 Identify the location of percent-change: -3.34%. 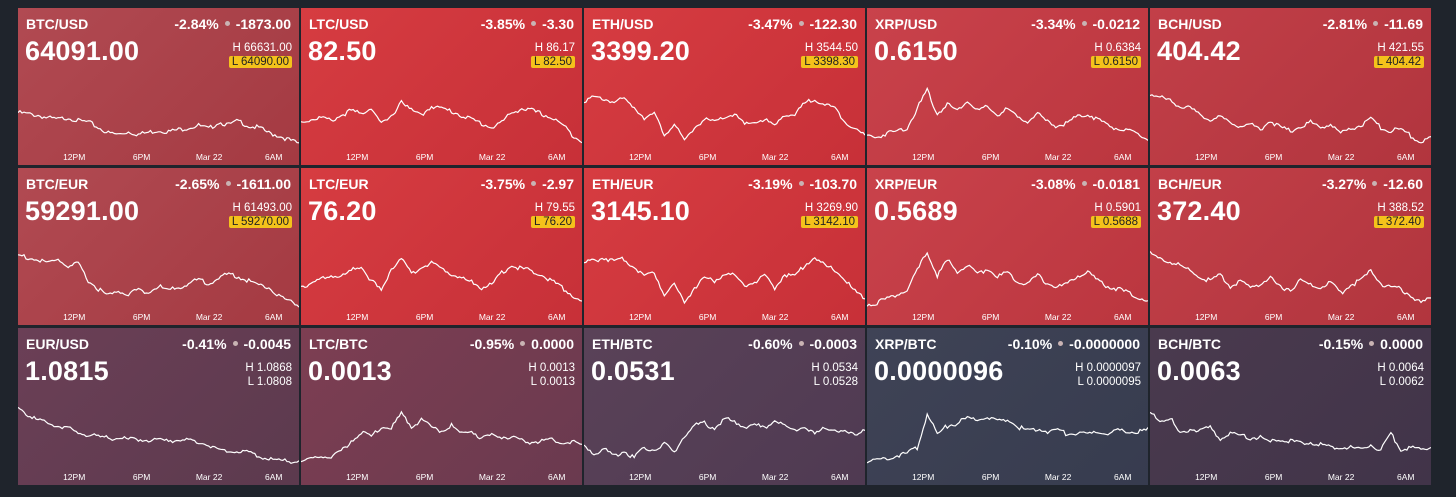
(1053, 24).